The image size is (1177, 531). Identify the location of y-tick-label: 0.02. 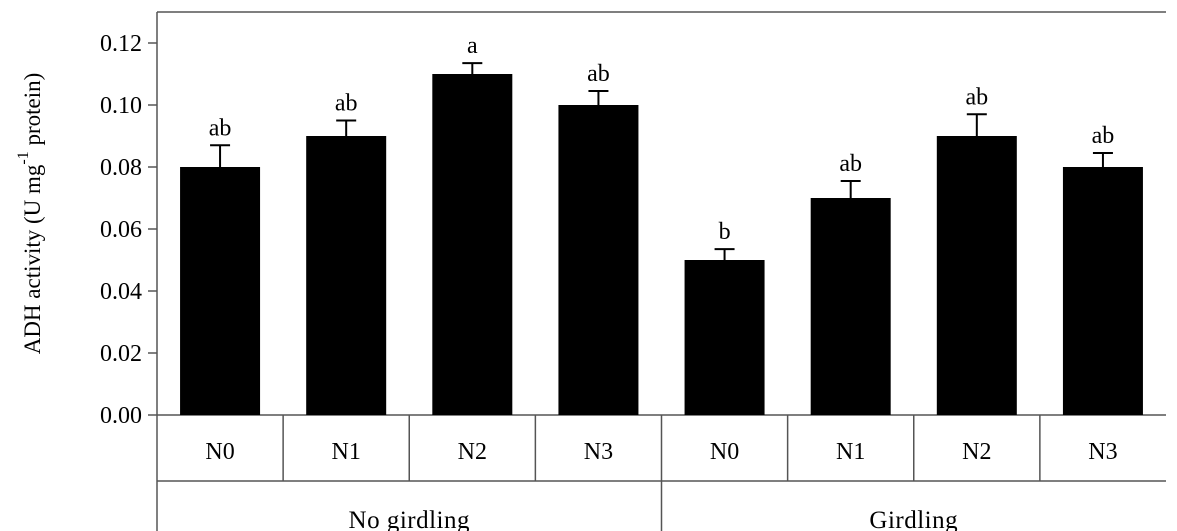
(121, 354).